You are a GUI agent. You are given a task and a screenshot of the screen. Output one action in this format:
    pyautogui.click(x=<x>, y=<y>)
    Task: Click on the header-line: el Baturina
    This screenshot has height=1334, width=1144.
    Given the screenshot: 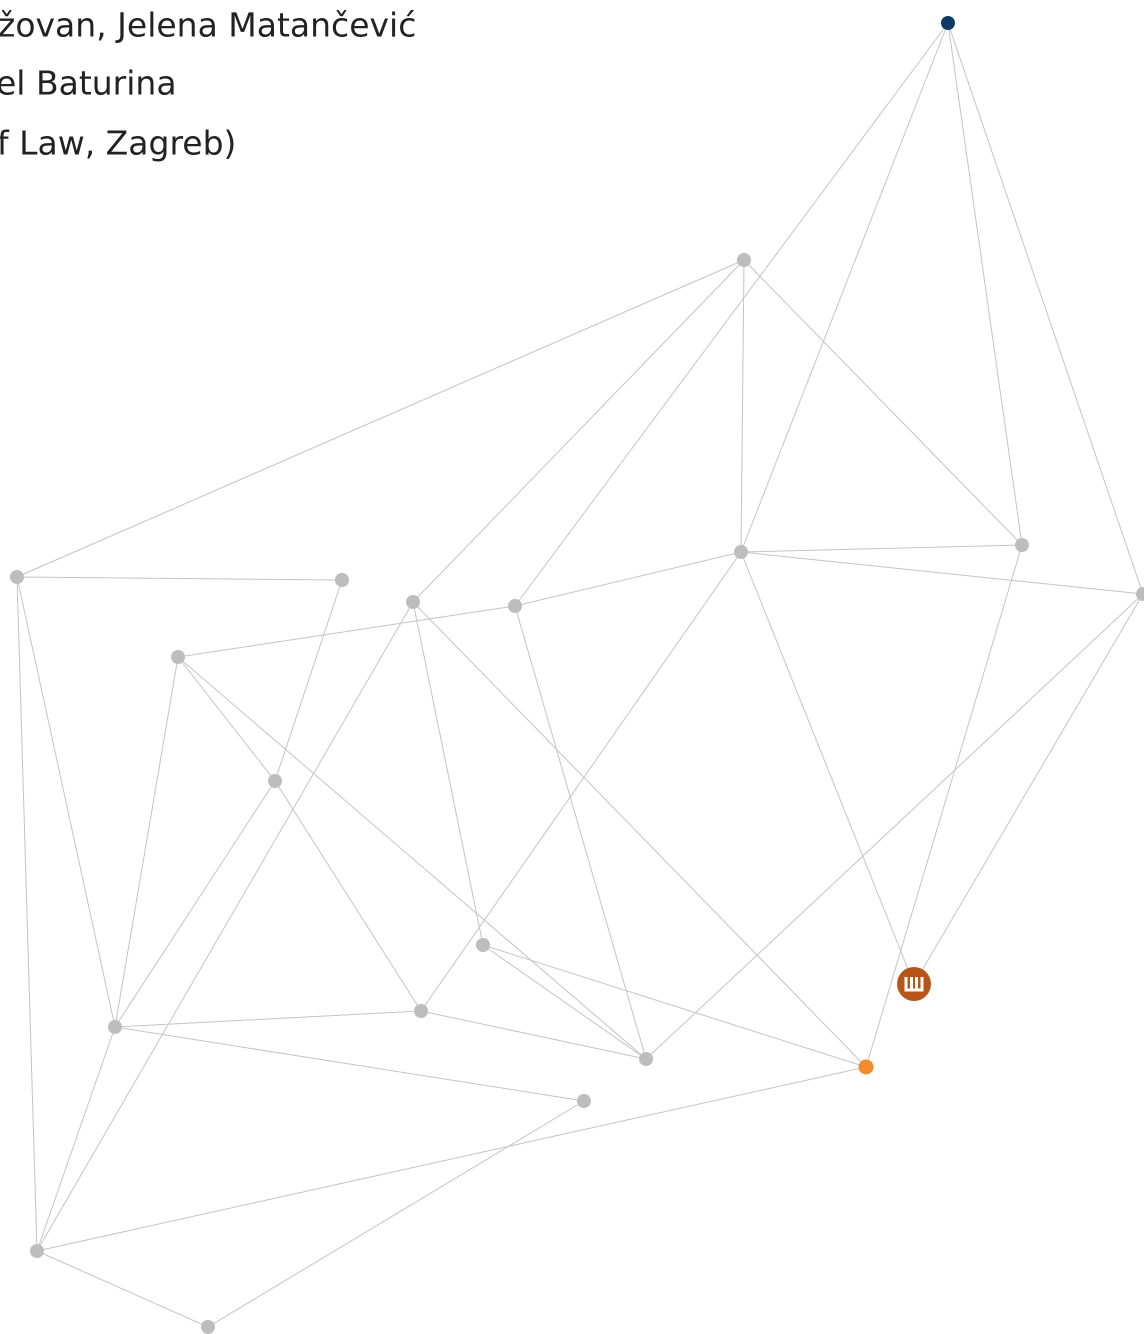 What is the action you would take?
    pyautogui.click(x=88, y=83)
    